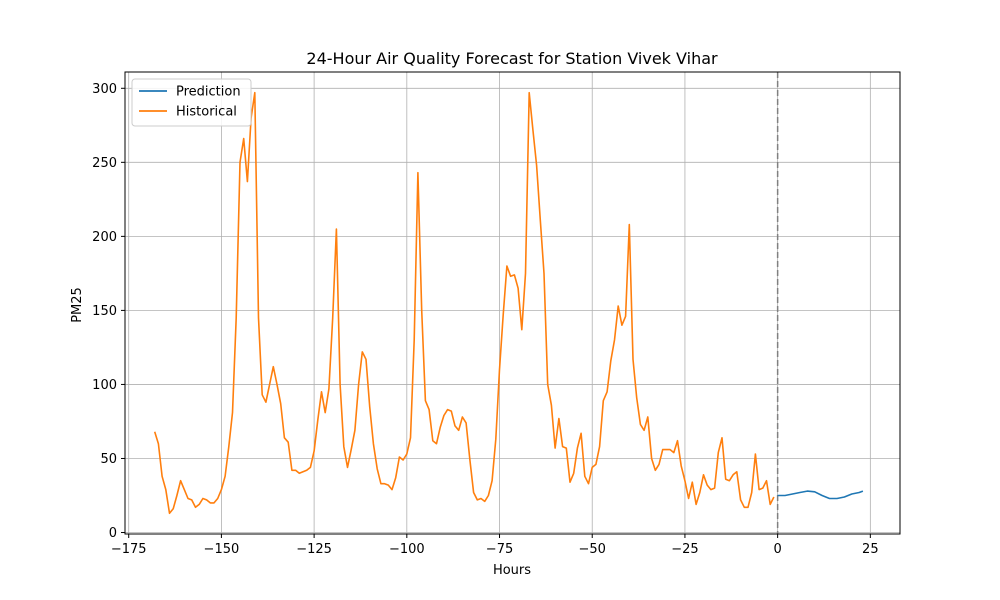  Describe the element at coordinates (222, 549) in the screenshot. I see `x-tick-label: −150` at that location.